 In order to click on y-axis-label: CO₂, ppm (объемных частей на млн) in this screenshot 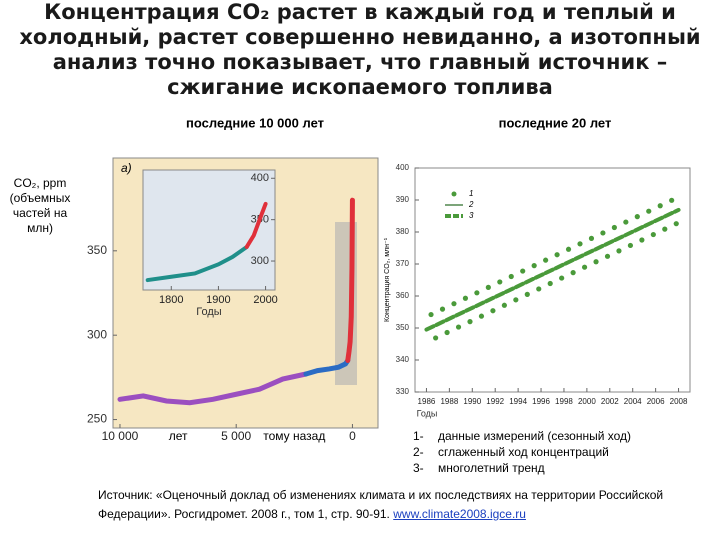, I will do `click(40, 205)`.